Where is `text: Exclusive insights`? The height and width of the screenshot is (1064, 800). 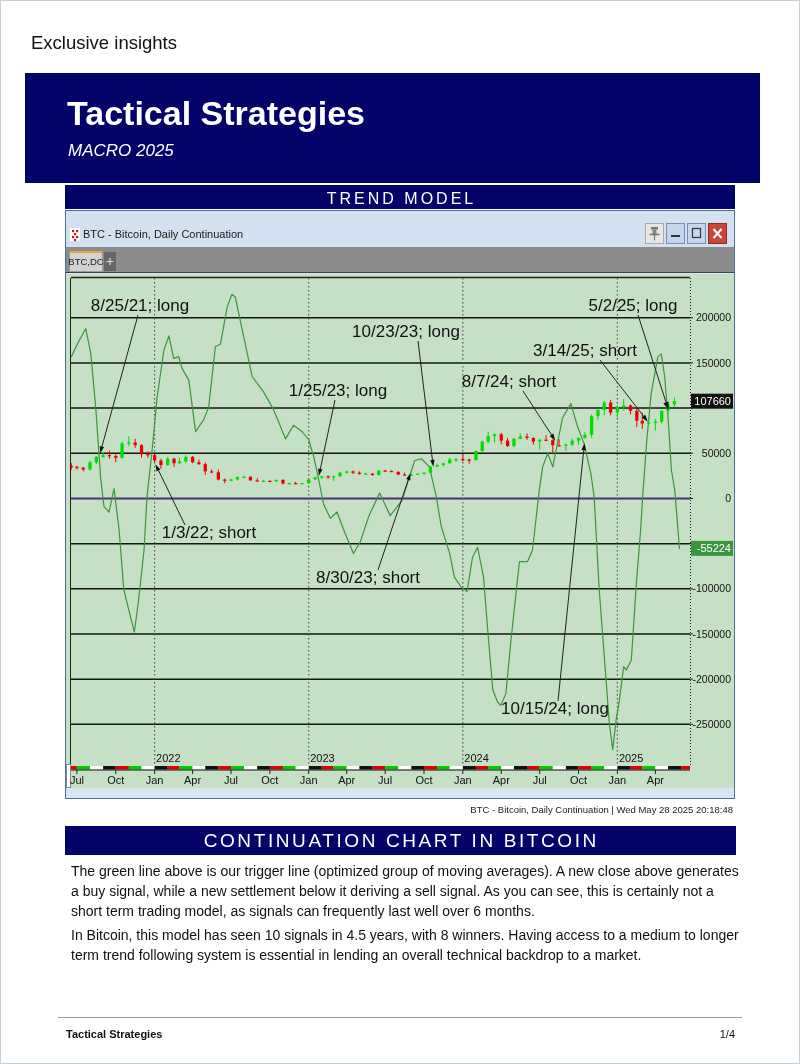 text: Exclusive insights is located at coordinates (104, 42).